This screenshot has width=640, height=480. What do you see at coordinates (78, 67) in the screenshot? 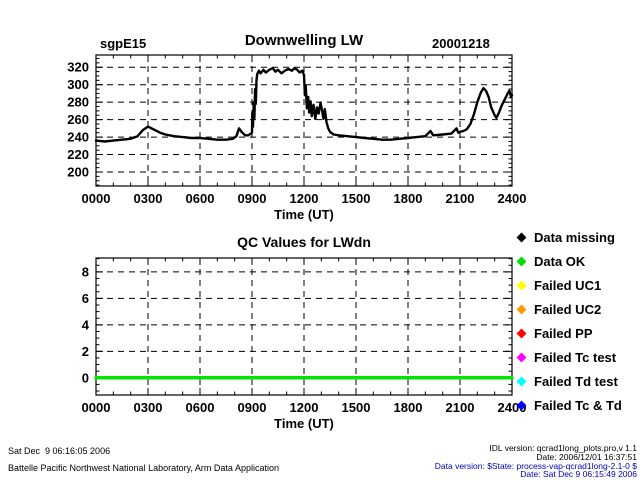
I see `axis-tick-label: 320` at bounding box center [78, 67].